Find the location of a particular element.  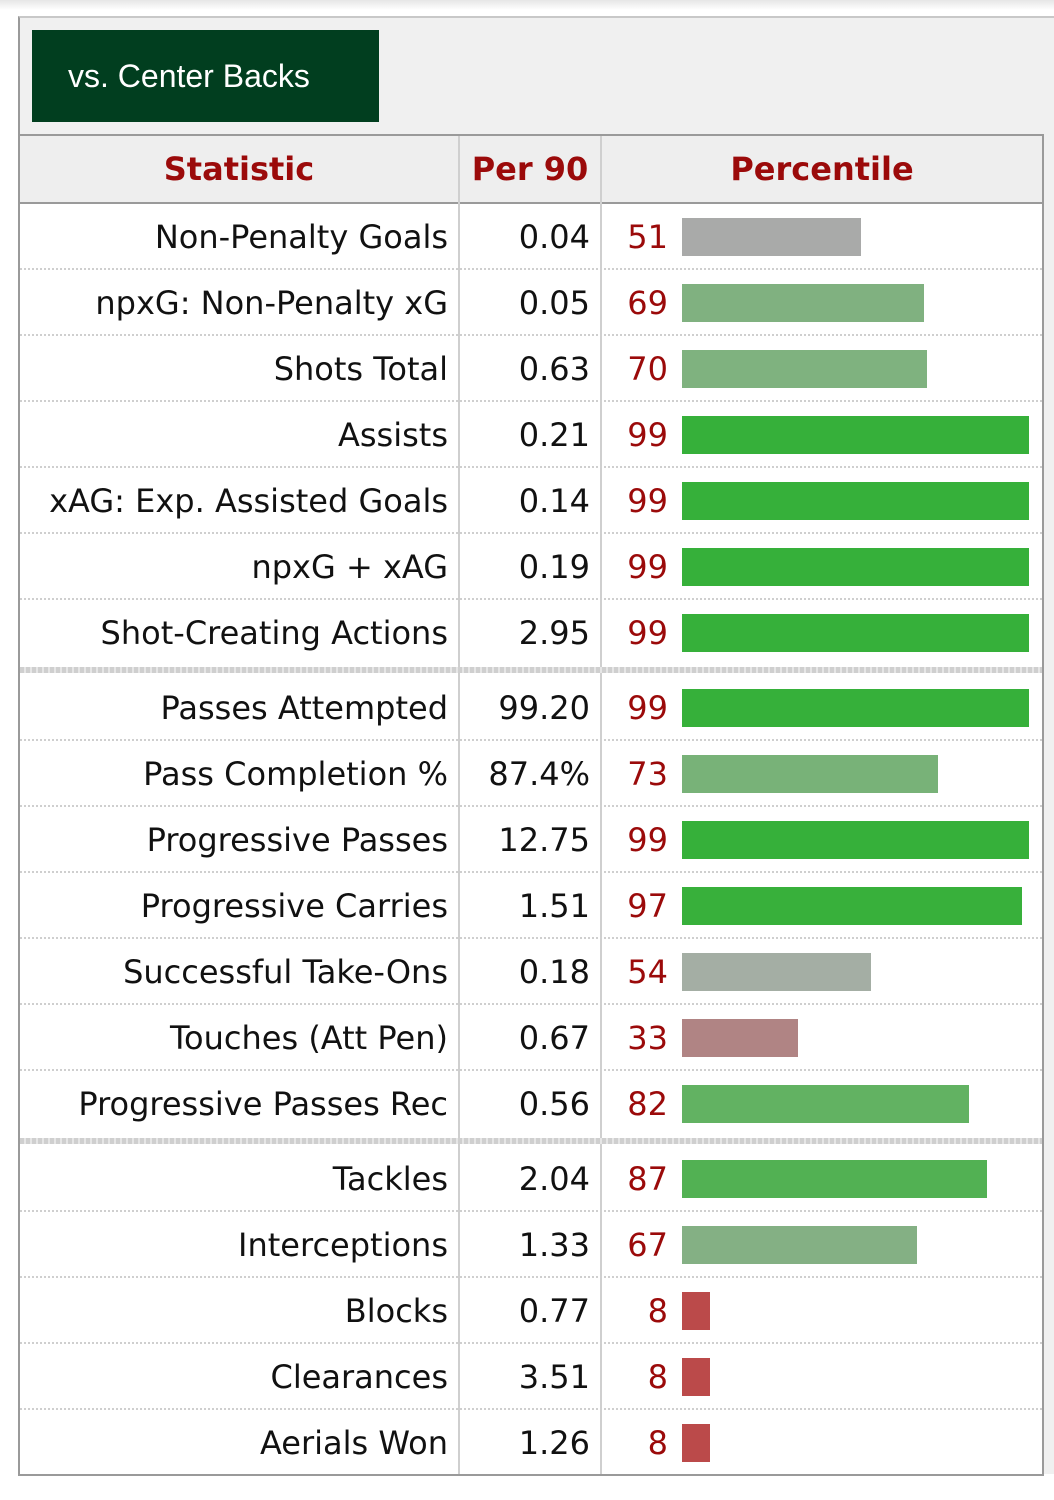

stat-name: Assists is located at coordinates (392, 435).